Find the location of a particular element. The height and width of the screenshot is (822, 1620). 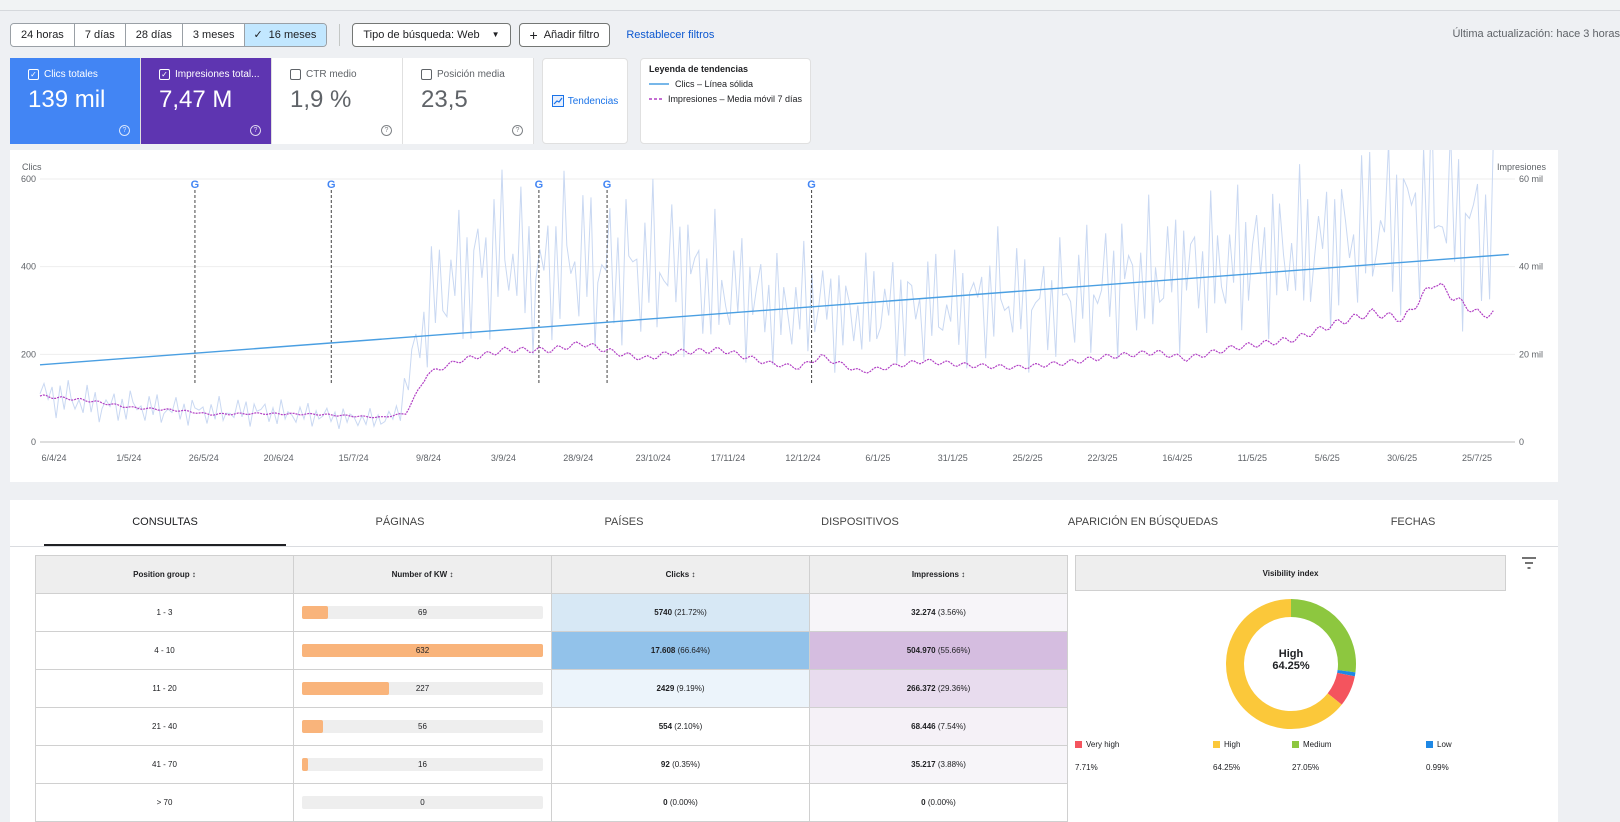

table-row: 41 - 70 16 92 (0.35%) 35.217 (3.88%) is located at coordinates (551, 764).